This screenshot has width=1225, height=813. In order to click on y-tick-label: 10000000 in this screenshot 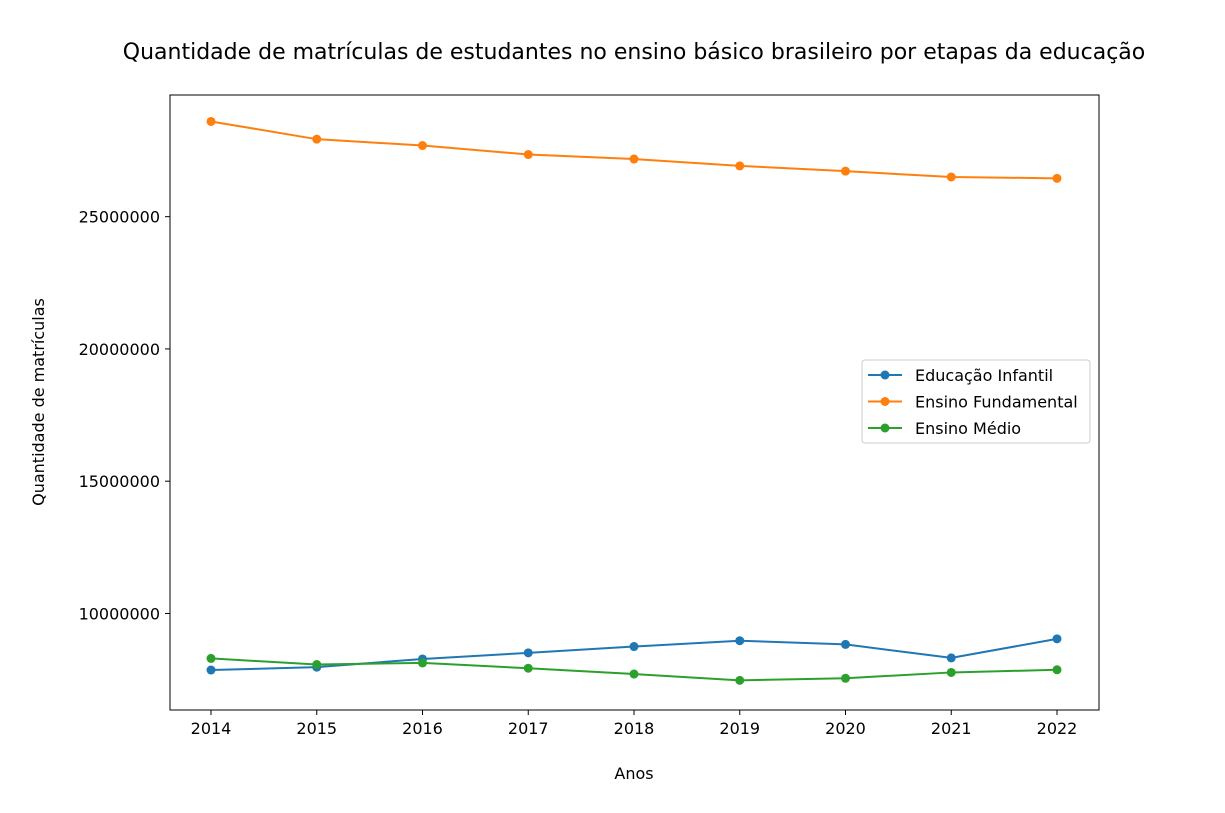, I will do `click(119, 613)`.